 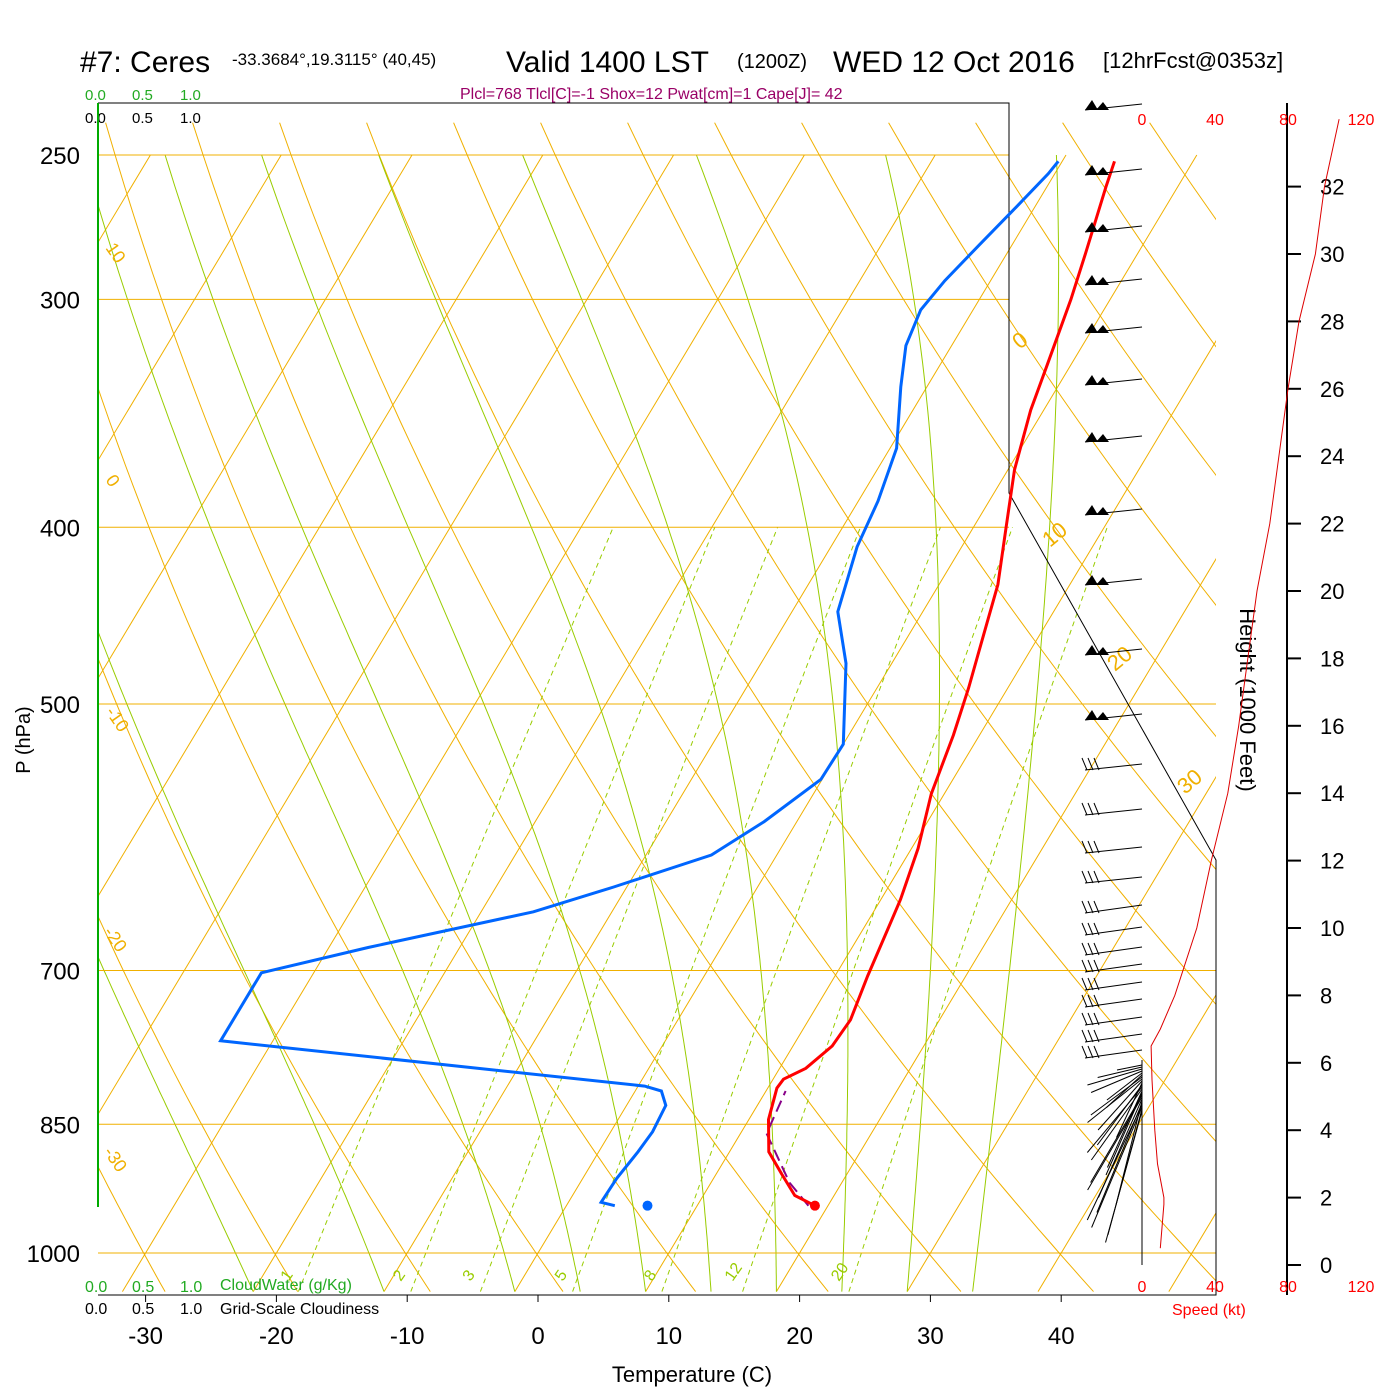 I want to click on cloud-water-label: CloudWater (g/Kg), so click(x=286, y=1285).